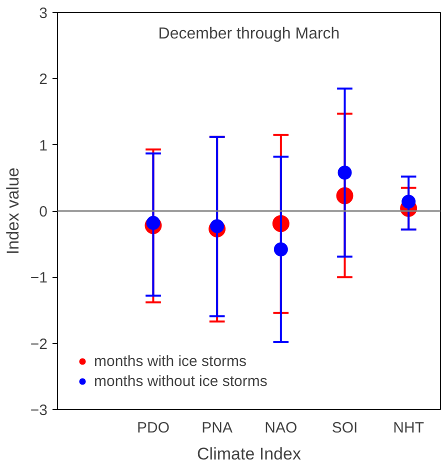 The height and width of the screenshot is (466, 444). Describe the element at coordinates (170, 361) in the screenshot. I see `legend-label: months with ice storms` at that location.